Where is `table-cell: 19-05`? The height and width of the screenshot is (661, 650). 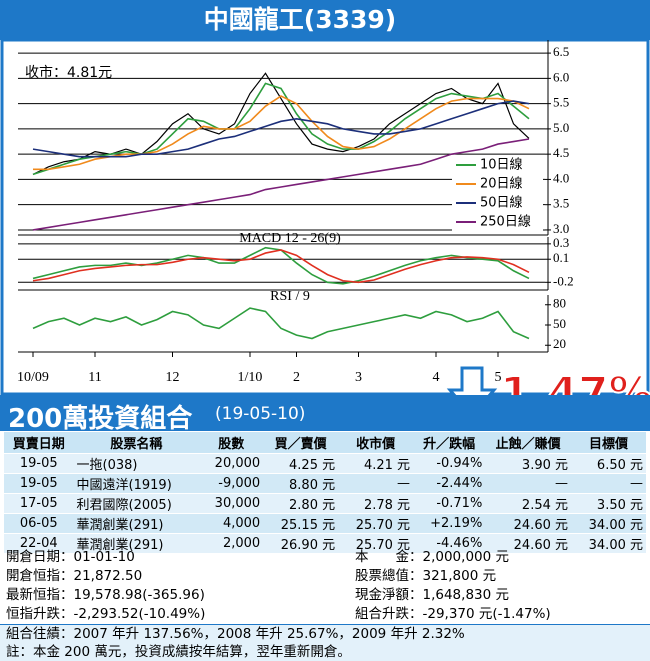 table-cell: 19-05 is located at coordinates (39, 463).